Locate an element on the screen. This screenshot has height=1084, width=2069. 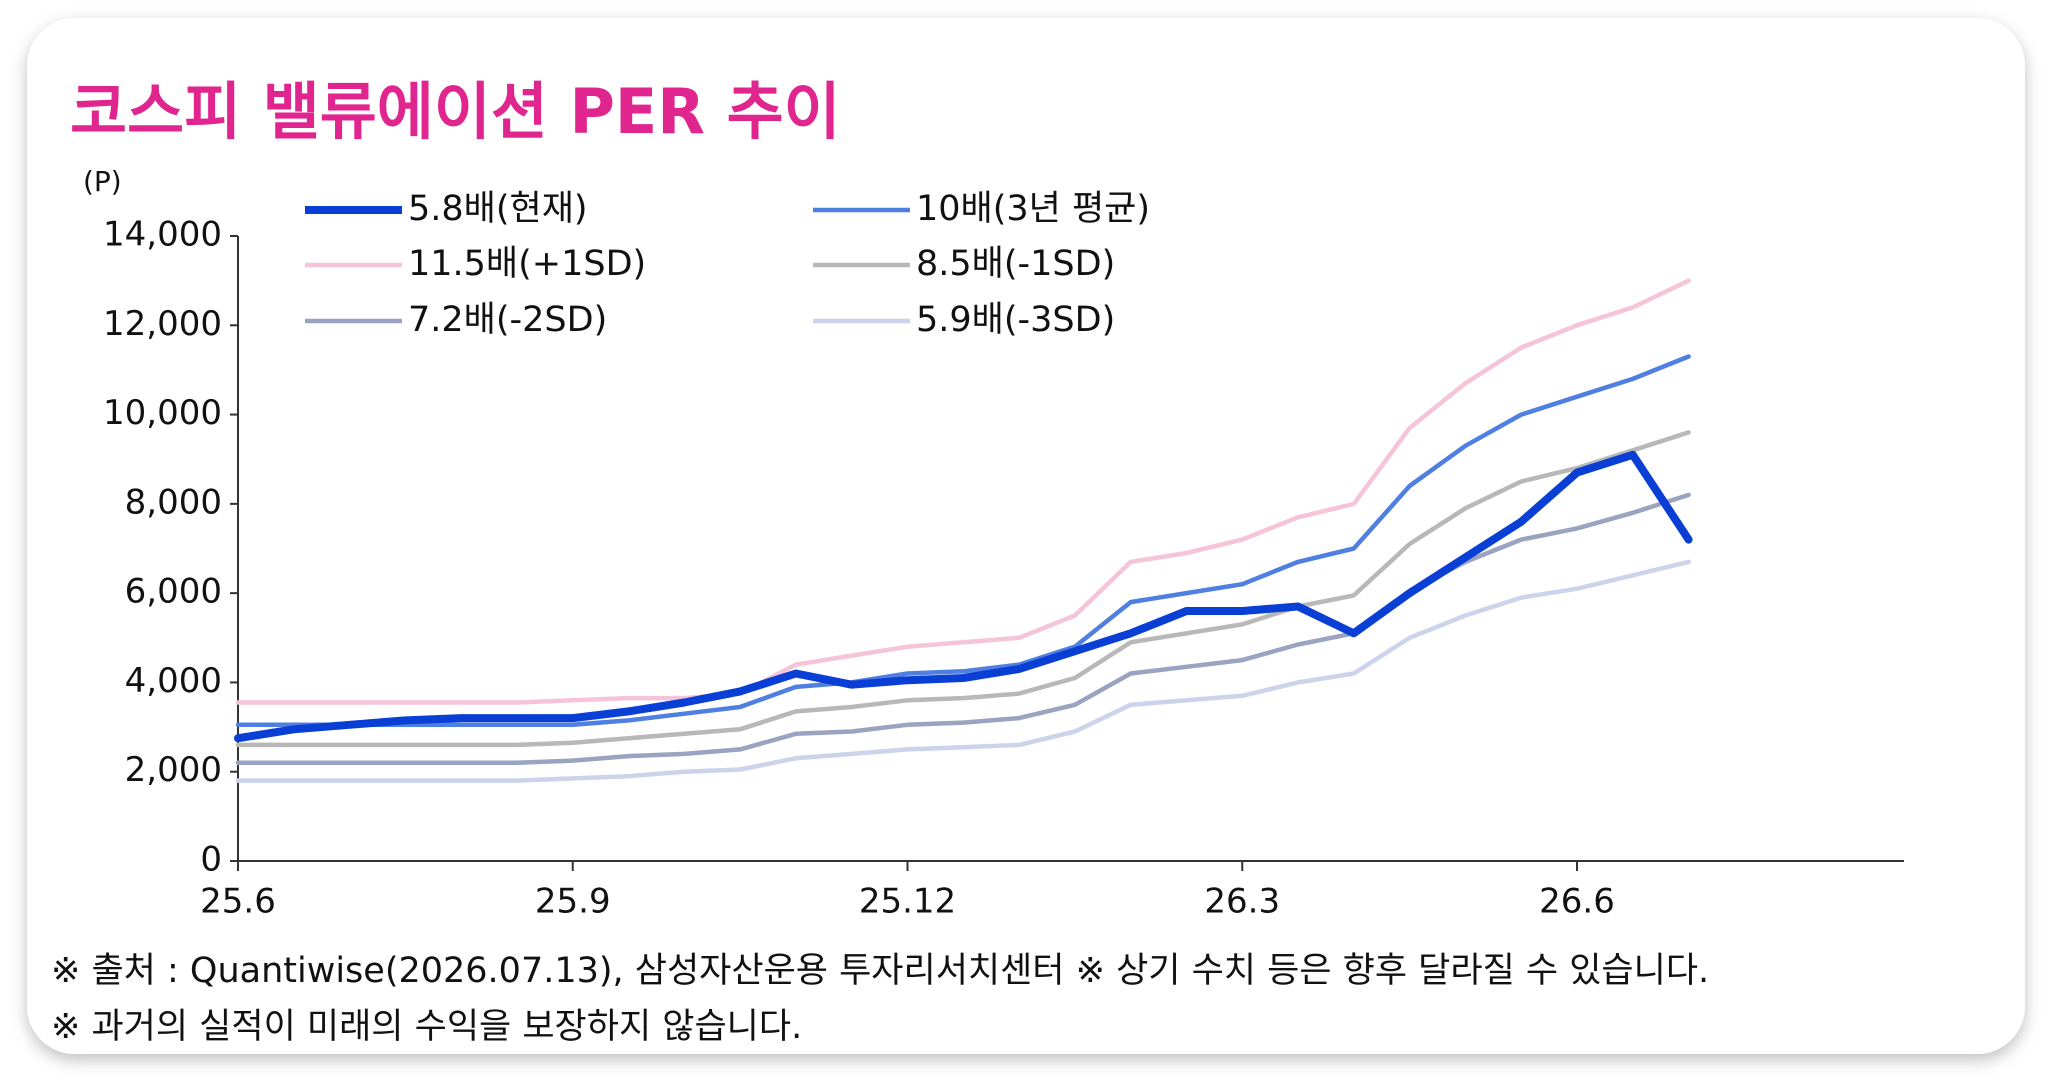
y-unit: (P) is located at coordinates (102, 181).